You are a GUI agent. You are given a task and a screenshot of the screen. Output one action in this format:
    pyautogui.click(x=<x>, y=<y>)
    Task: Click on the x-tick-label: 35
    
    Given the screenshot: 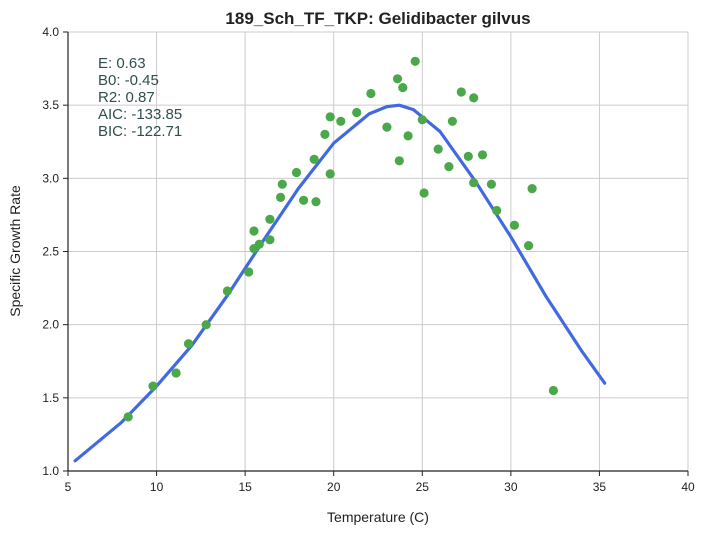 What is the action you would take?
    pyautogui.click(x=600, y=487)
    